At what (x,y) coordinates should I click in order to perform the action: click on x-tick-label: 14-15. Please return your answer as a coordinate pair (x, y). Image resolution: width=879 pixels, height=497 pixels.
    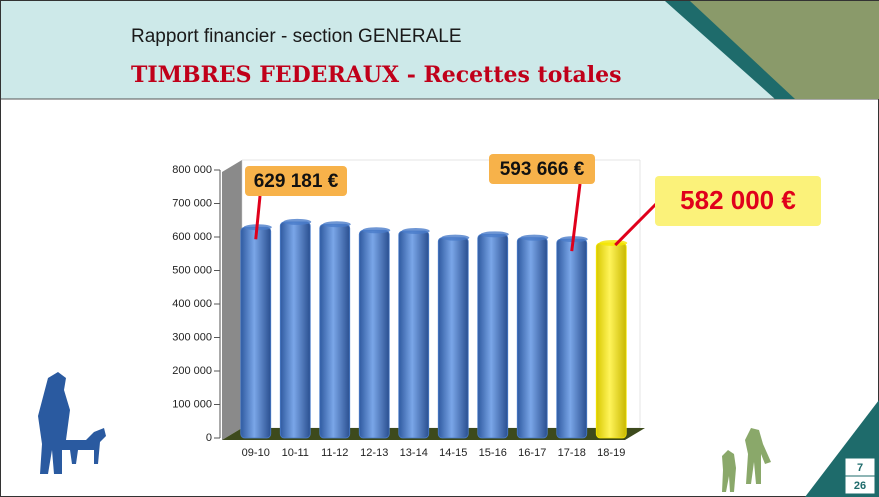
    Looking at the image, I should click on (453, 453).